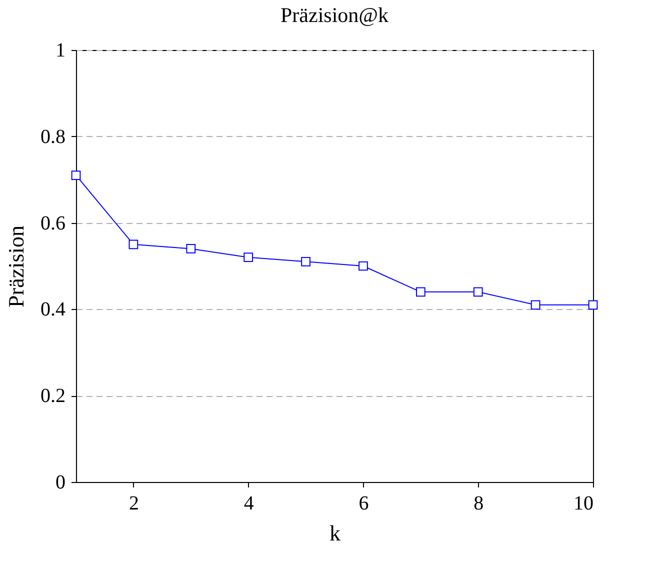  I want to click on y-tick-label: 0.6, so click(53, 223).